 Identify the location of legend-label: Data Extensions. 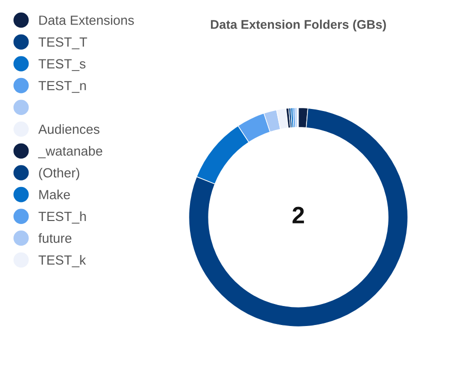
(86, 20).